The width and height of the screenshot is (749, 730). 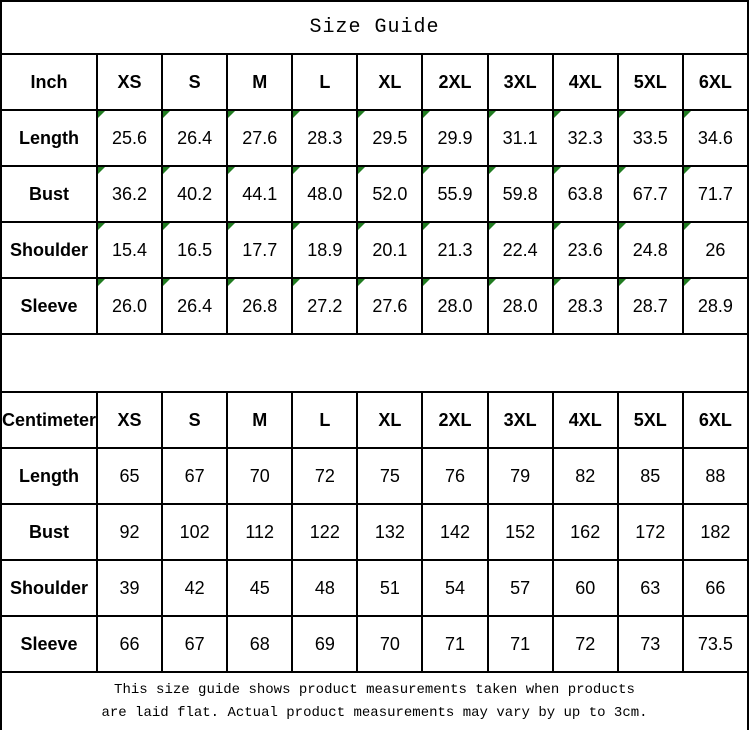 I want to click on inch-row-label-sleeve: Sleeve, so click(x=49, y=306).